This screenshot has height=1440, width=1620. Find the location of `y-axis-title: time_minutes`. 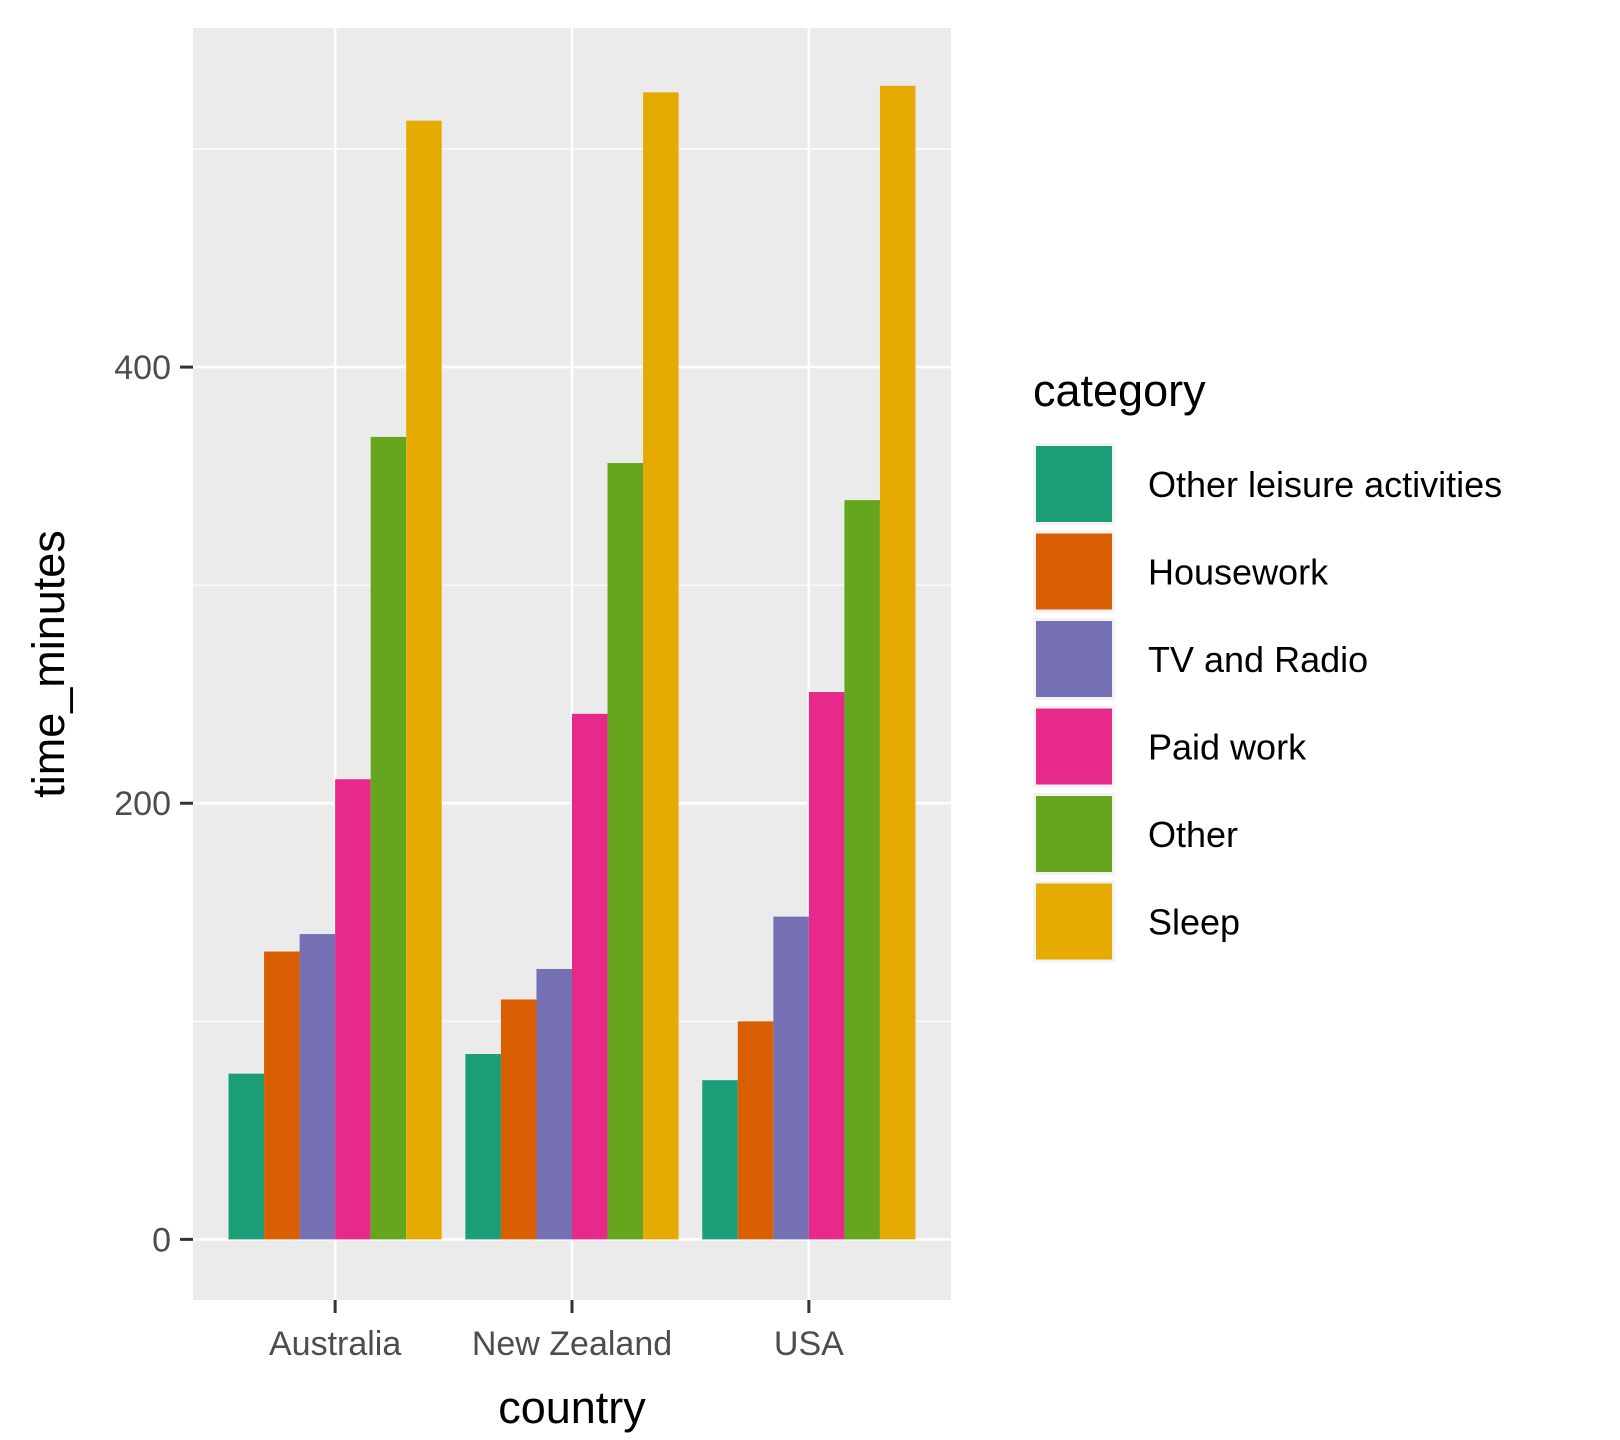

y-axis-title: time_minutes is located at coordinates (48, 664).